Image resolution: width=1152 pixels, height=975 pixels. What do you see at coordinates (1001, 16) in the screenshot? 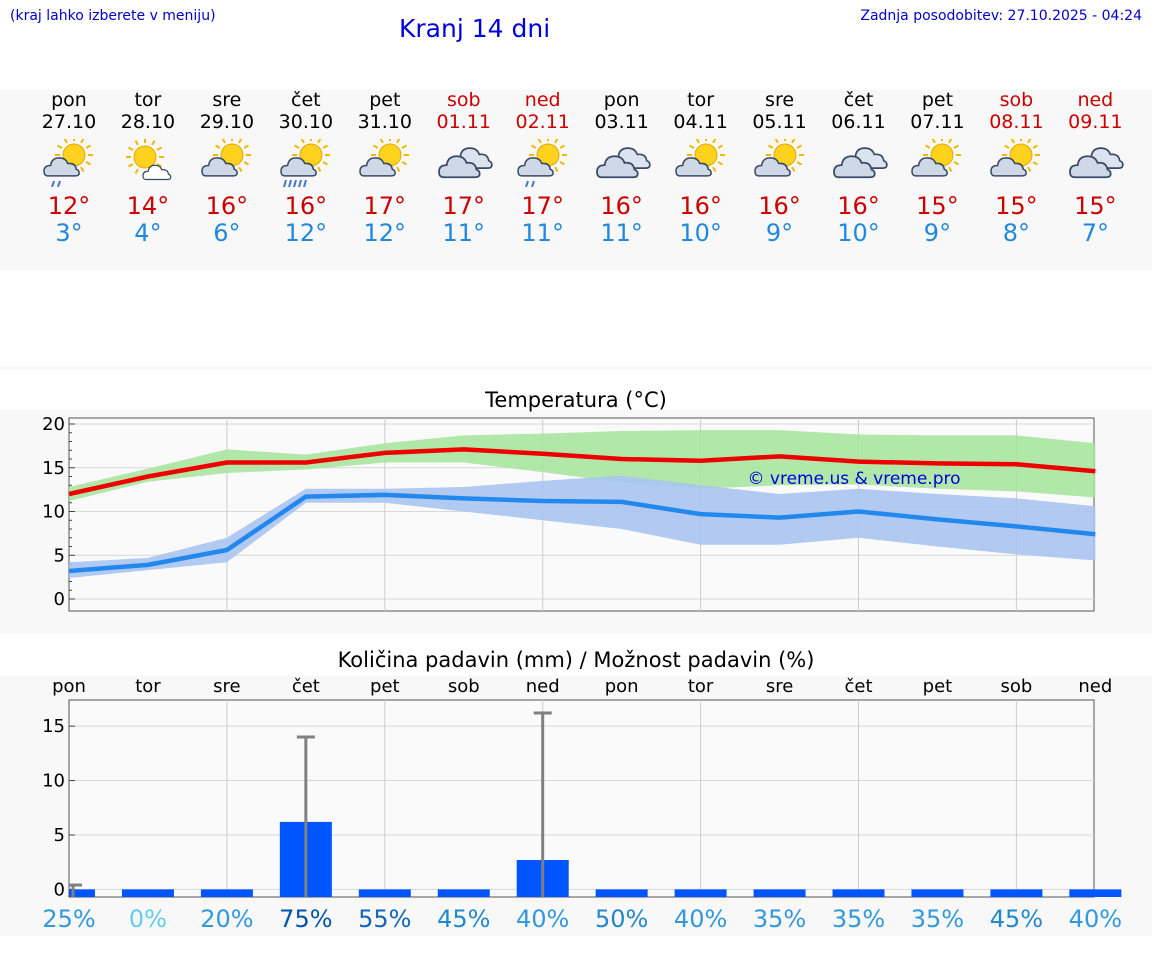
I see `last-update: Zadnja posodobitev: 27.10.2025 - 04:24` at bounding box center [1001, 16].